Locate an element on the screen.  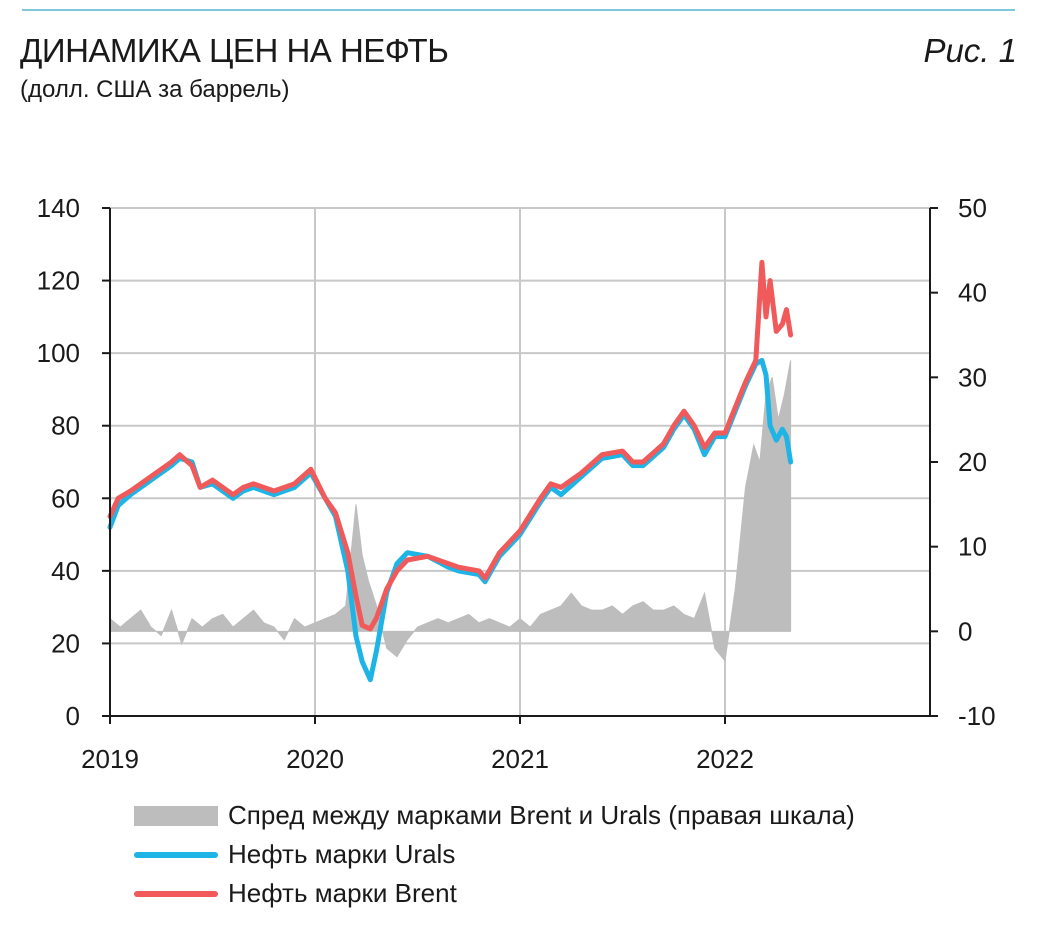
right-tick-label: 20 is located at coordinates (972, 462).